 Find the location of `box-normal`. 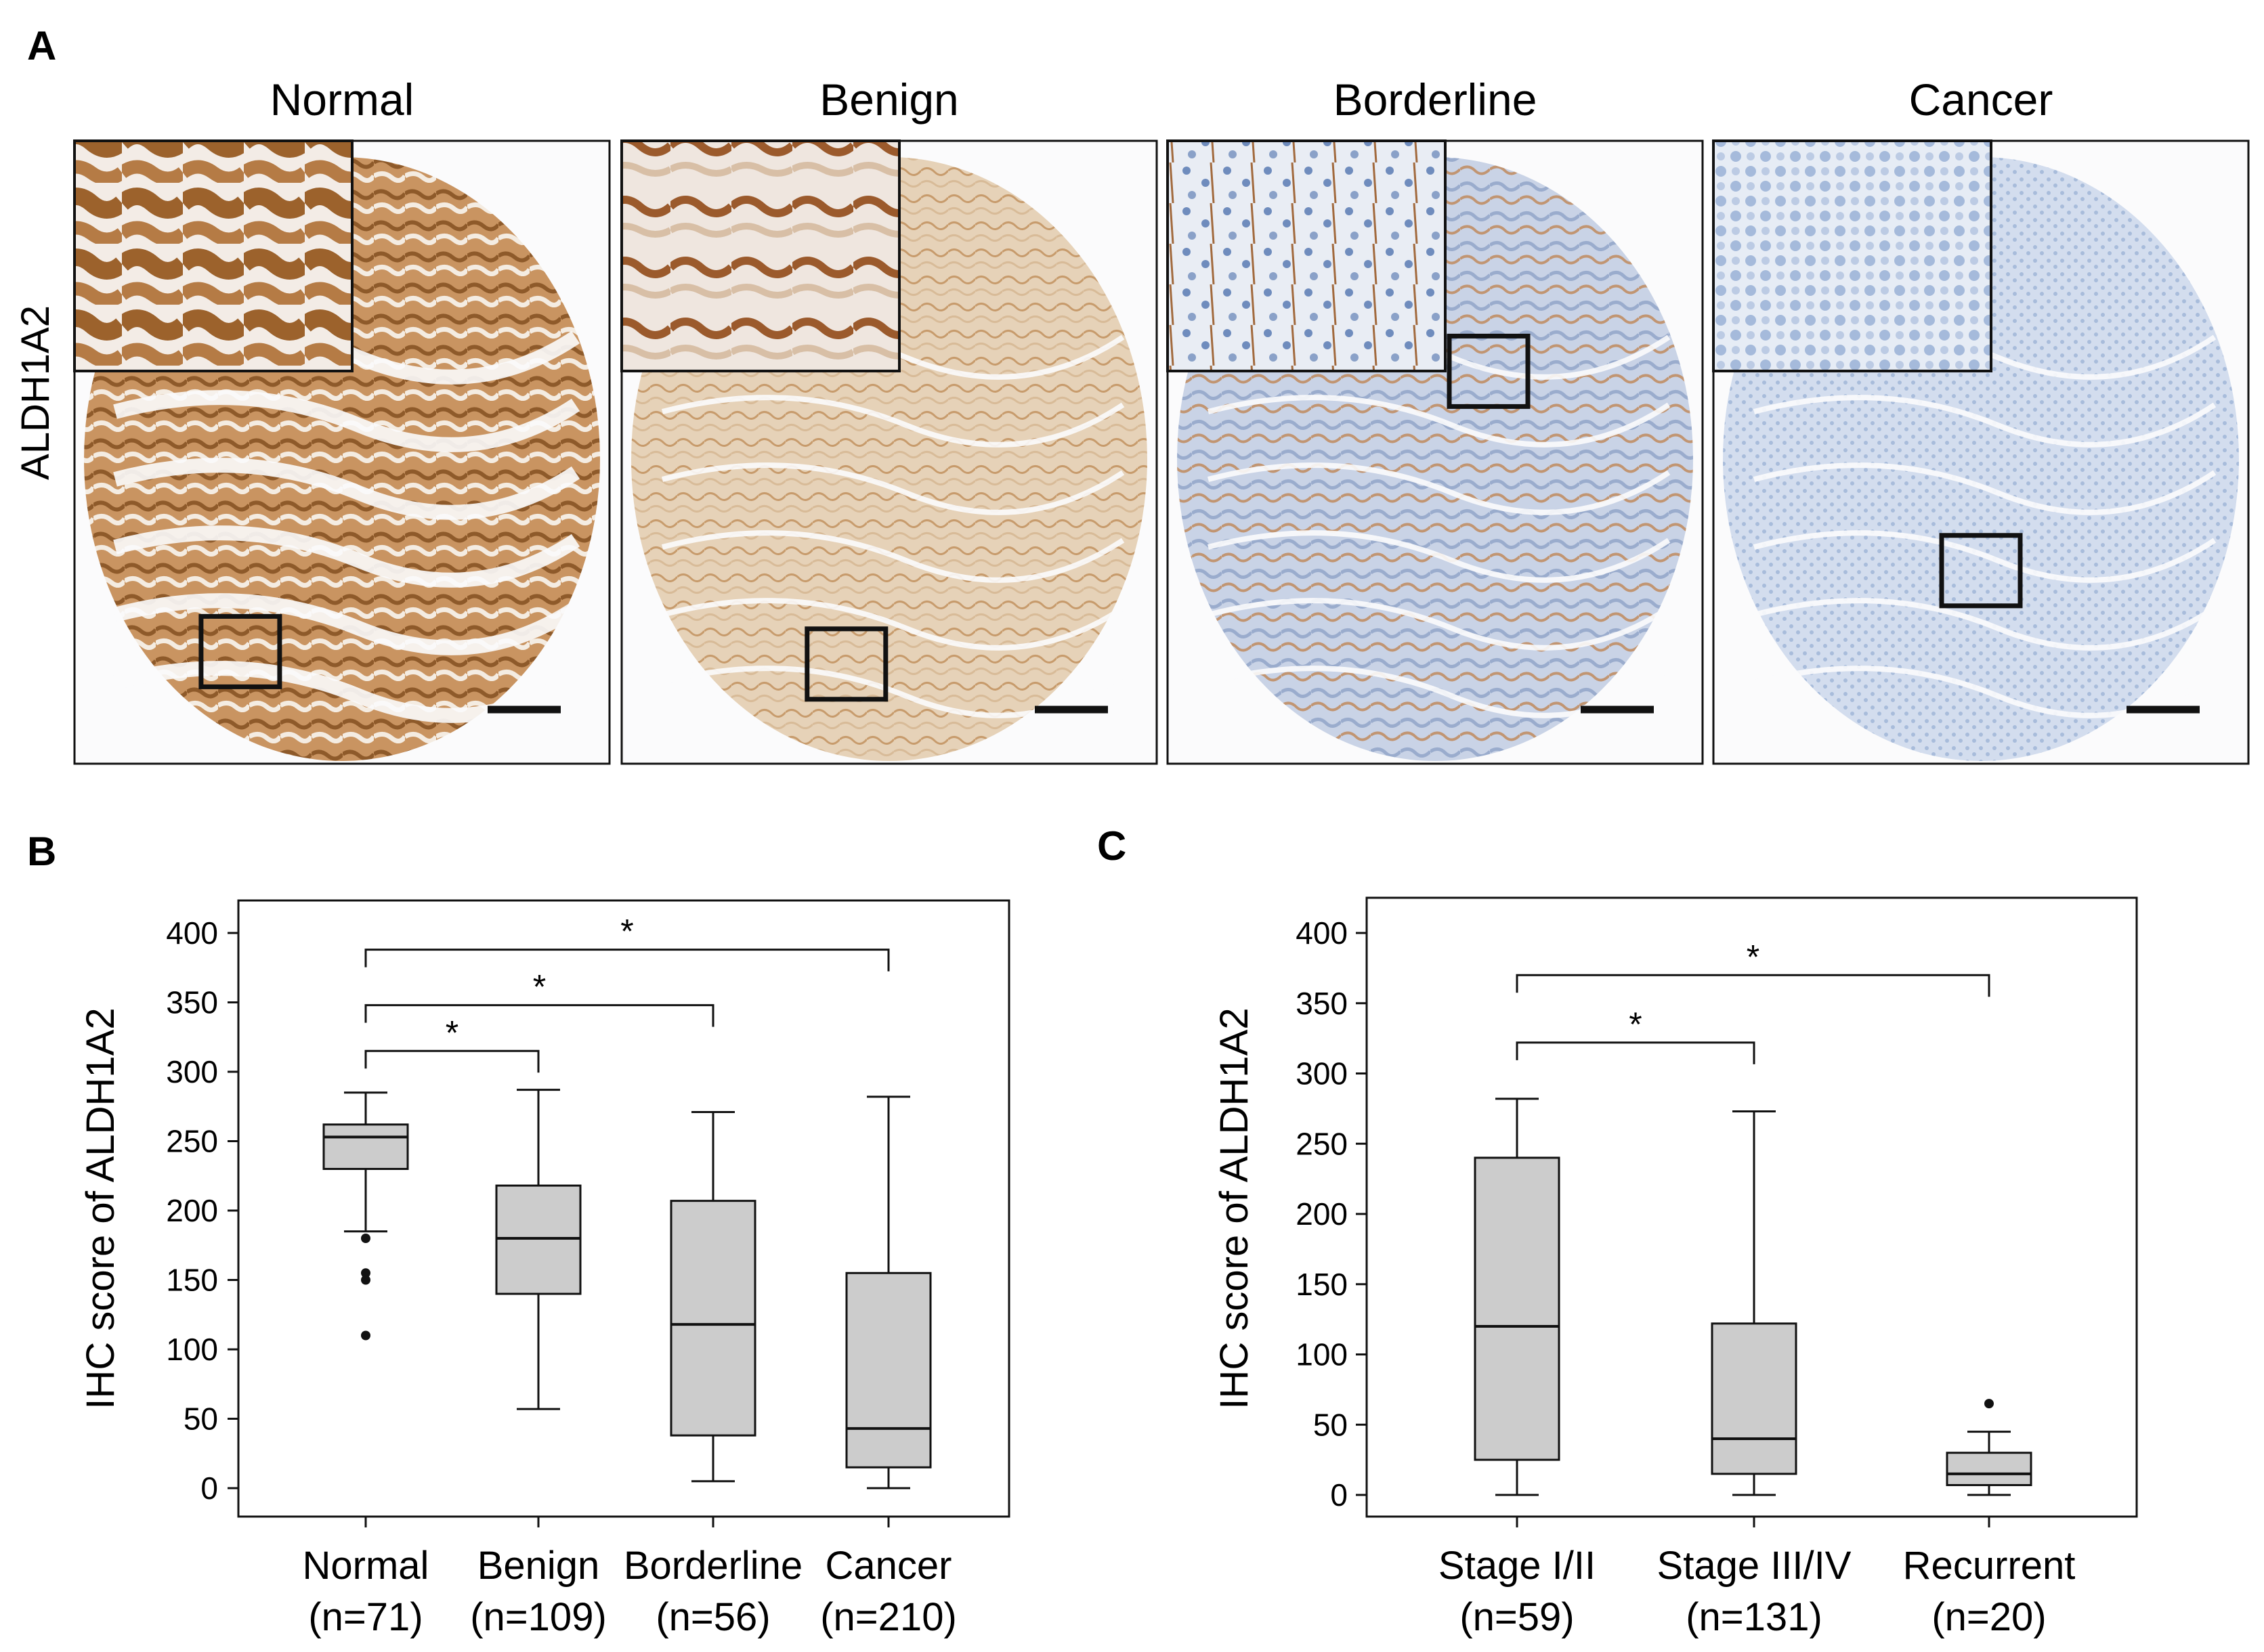

box-normal is located at coordinates (365, 1147).